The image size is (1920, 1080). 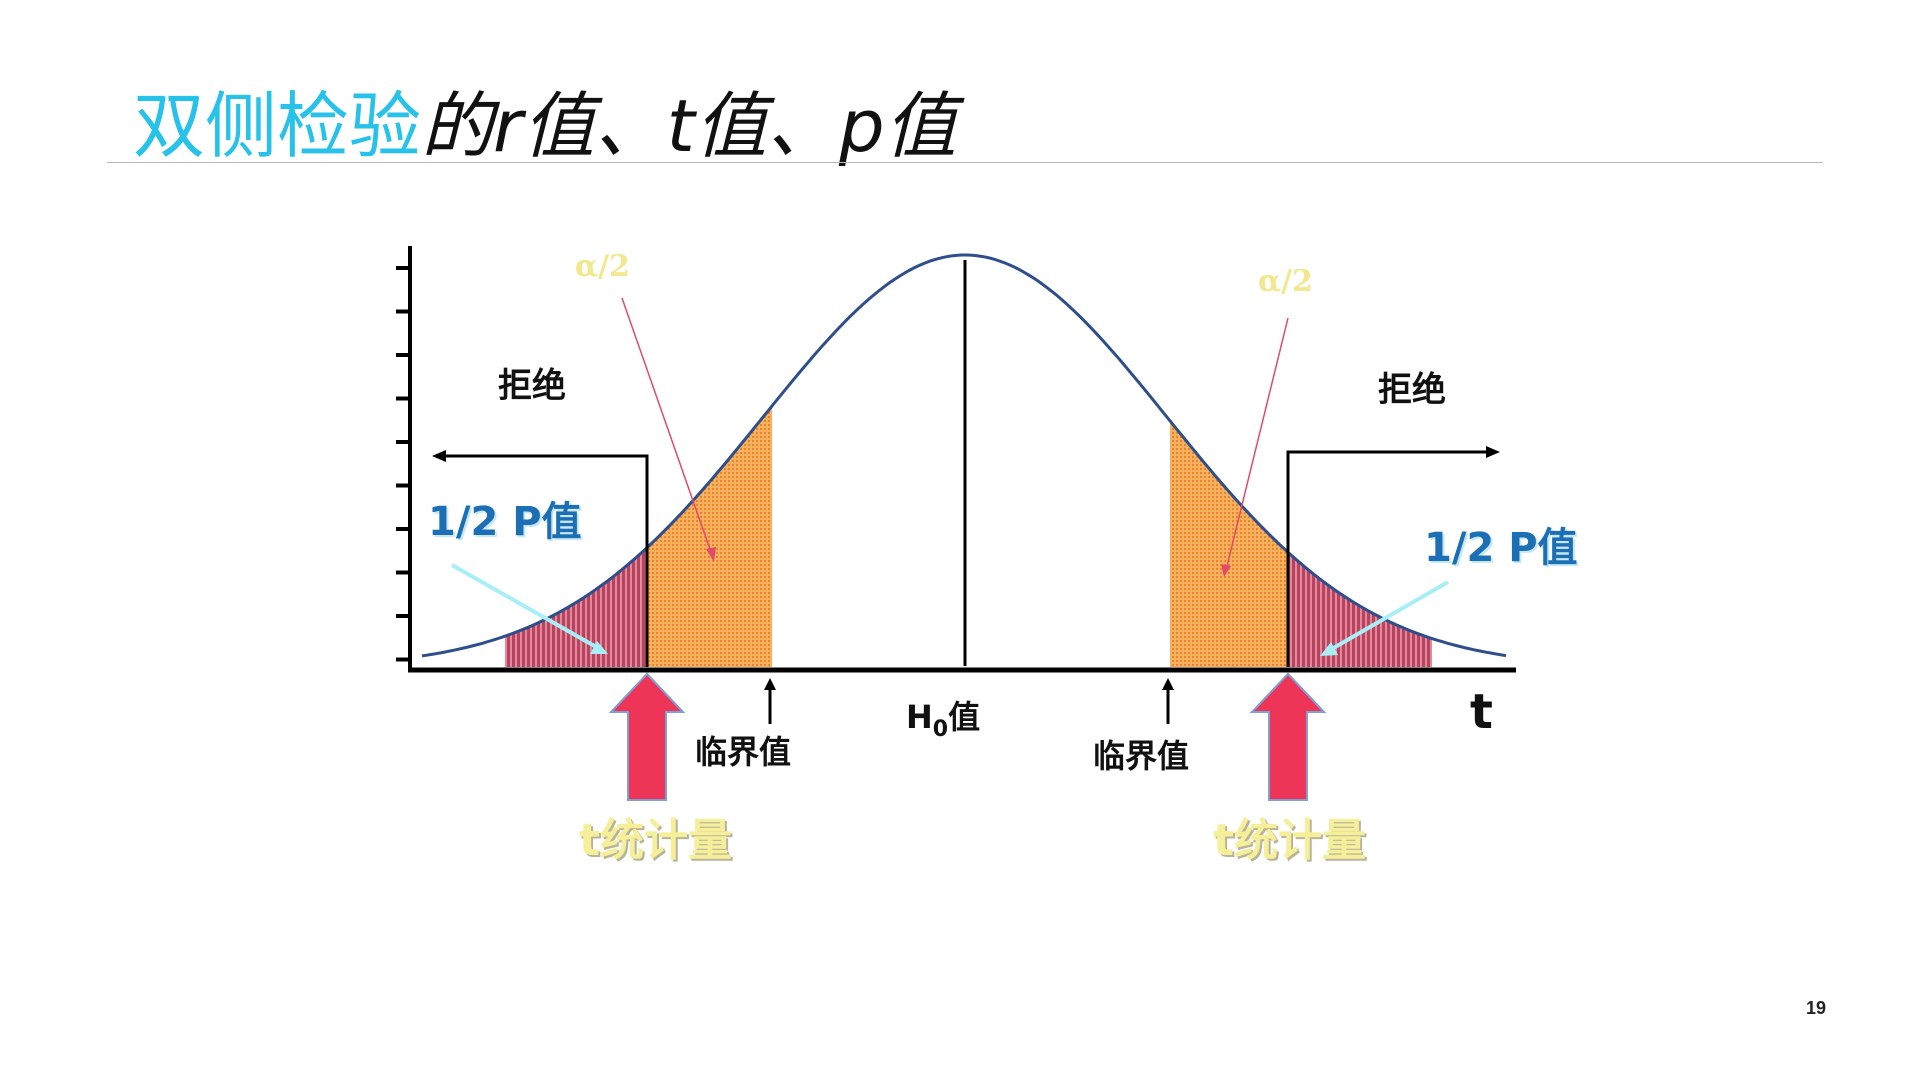 I want to click on slide-title-accent: 双侧检验, so click(x=277, y=126).